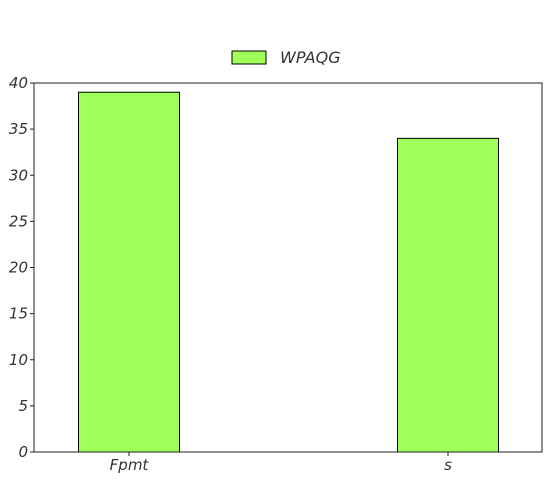 Image resolution: width=552 pixels, height=483 pixels. I want to click on y-tick-label: 10, so click(18, 360).